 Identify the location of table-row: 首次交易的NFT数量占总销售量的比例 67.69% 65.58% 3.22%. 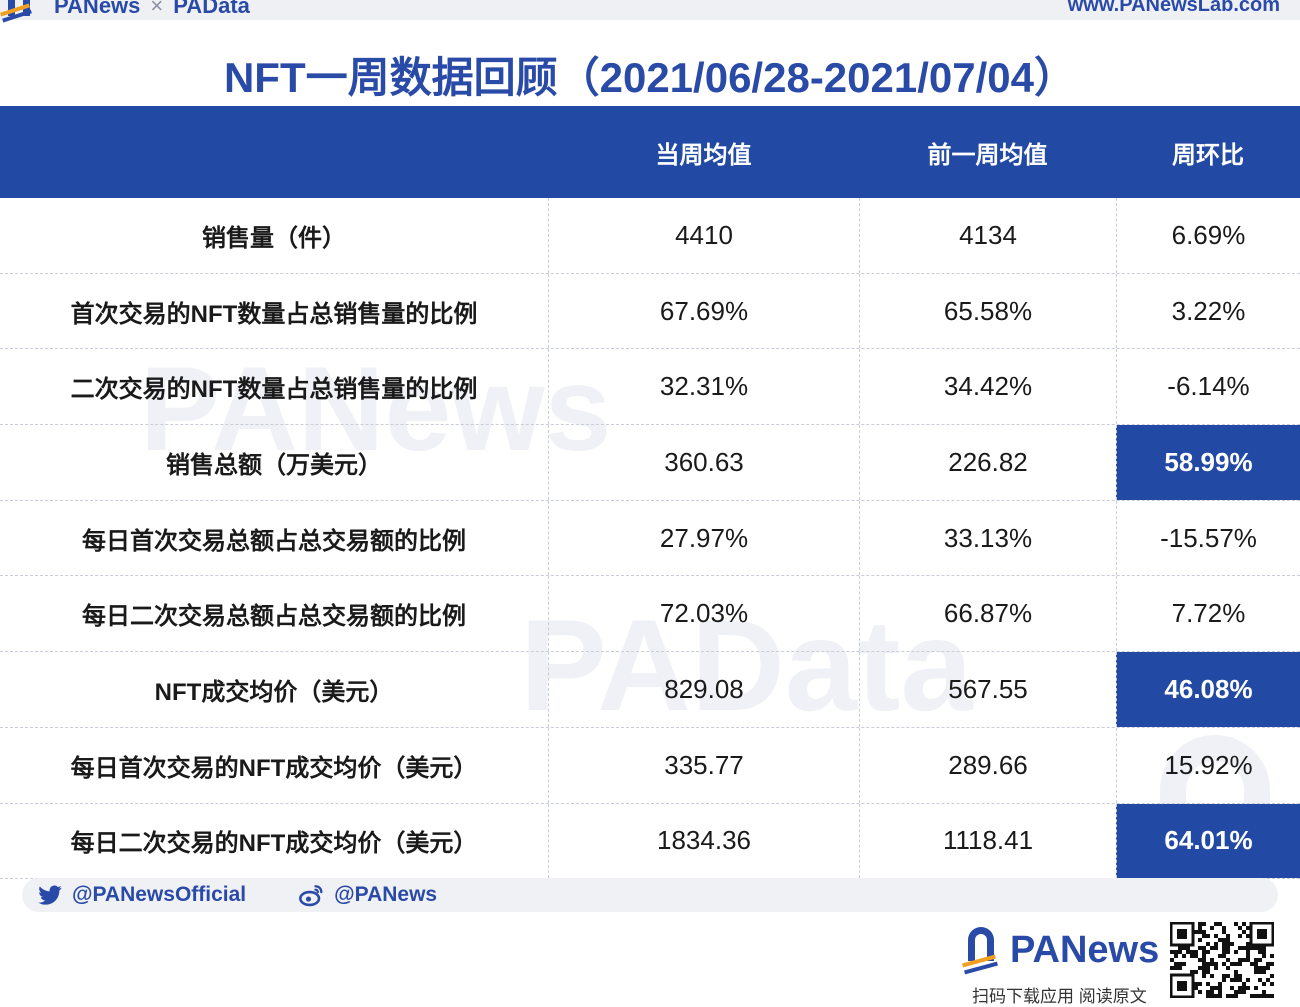
(650, 311).